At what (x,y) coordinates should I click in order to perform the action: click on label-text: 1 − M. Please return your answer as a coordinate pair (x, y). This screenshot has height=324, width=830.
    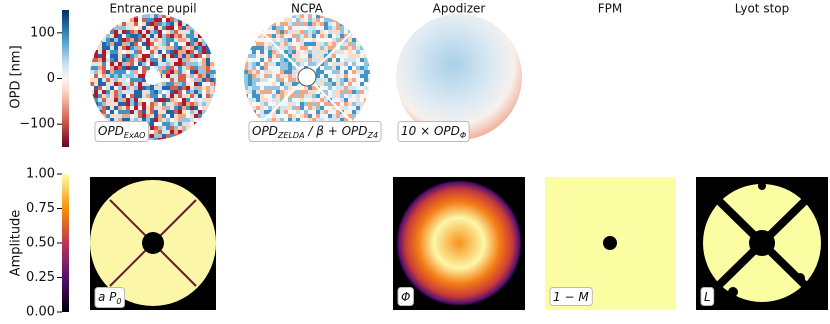
    Looking at the image, I should click on (571, 297).